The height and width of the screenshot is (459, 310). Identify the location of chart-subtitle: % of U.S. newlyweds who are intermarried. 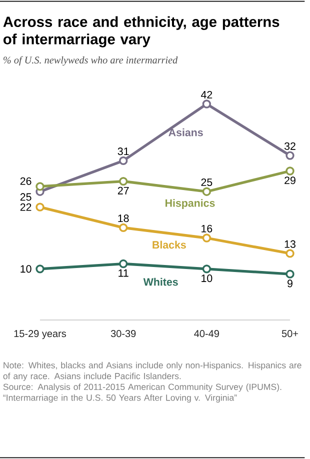
(91, 61).